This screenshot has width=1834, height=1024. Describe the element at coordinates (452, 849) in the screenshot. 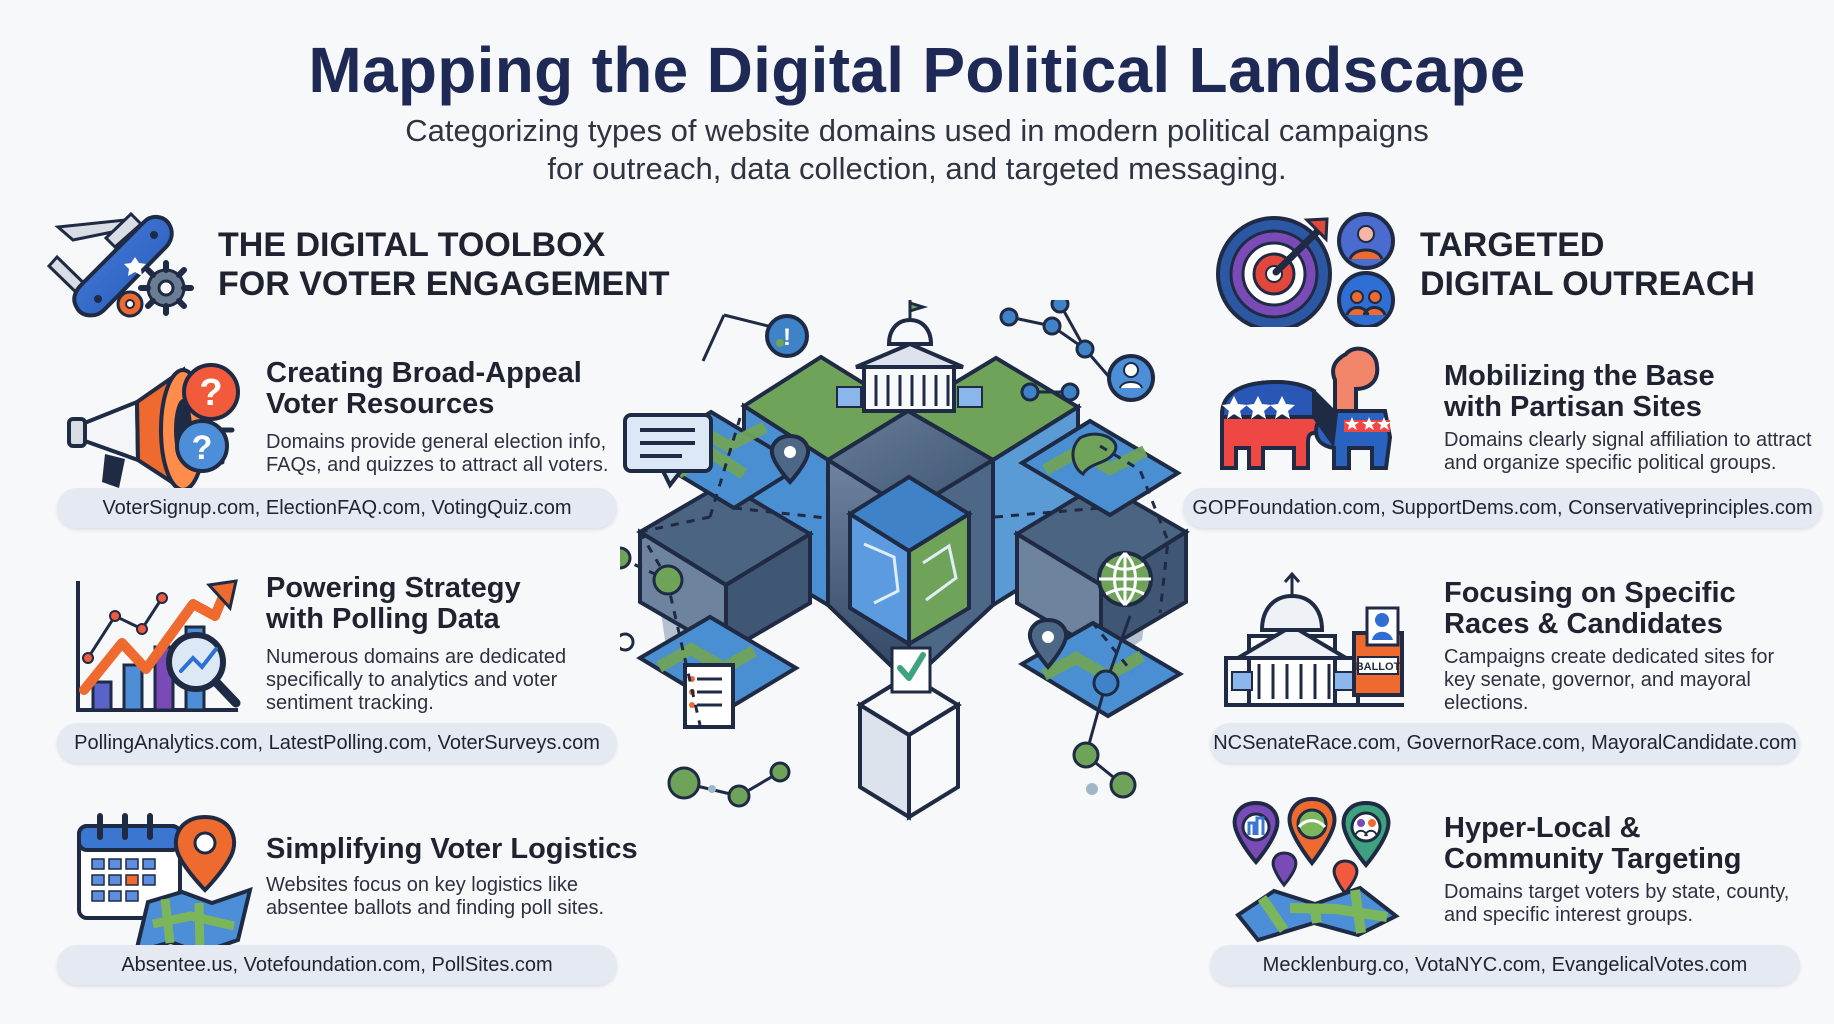

I see `voter-logistics-title: Simplifying Voter Logistics` at that location.